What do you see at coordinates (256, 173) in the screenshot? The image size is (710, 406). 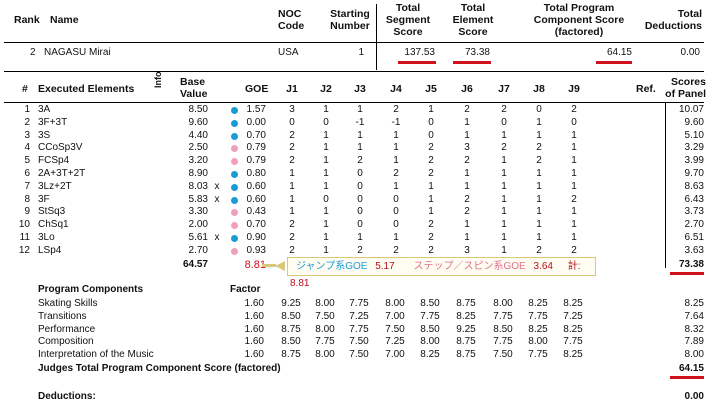 I see `element-goe: 0.80` at bounding box center [256, 173].